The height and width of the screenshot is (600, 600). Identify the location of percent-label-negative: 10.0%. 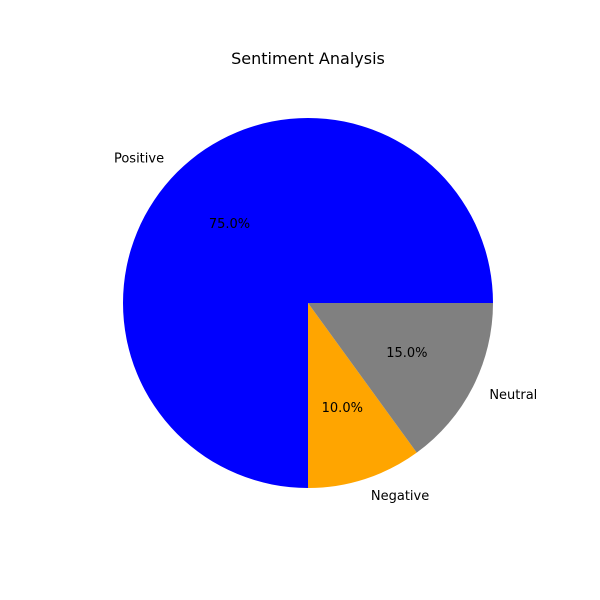
(342, 408).